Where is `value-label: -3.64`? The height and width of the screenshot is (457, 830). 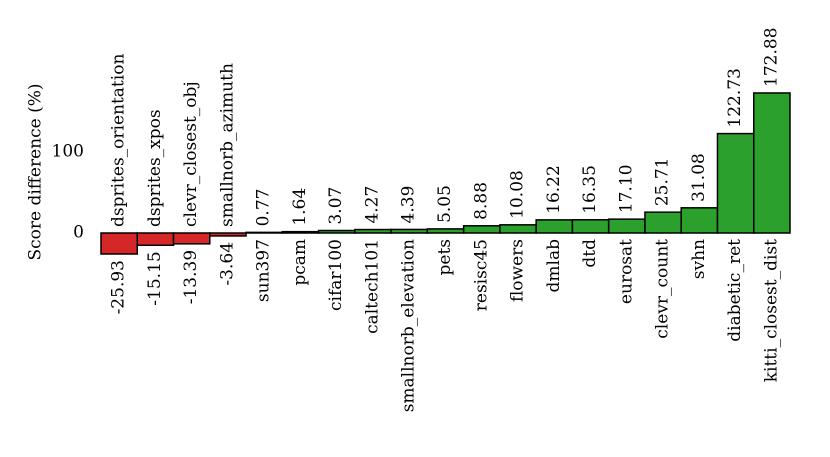
value-label: -3.64 is located at coordinates (227, 264).